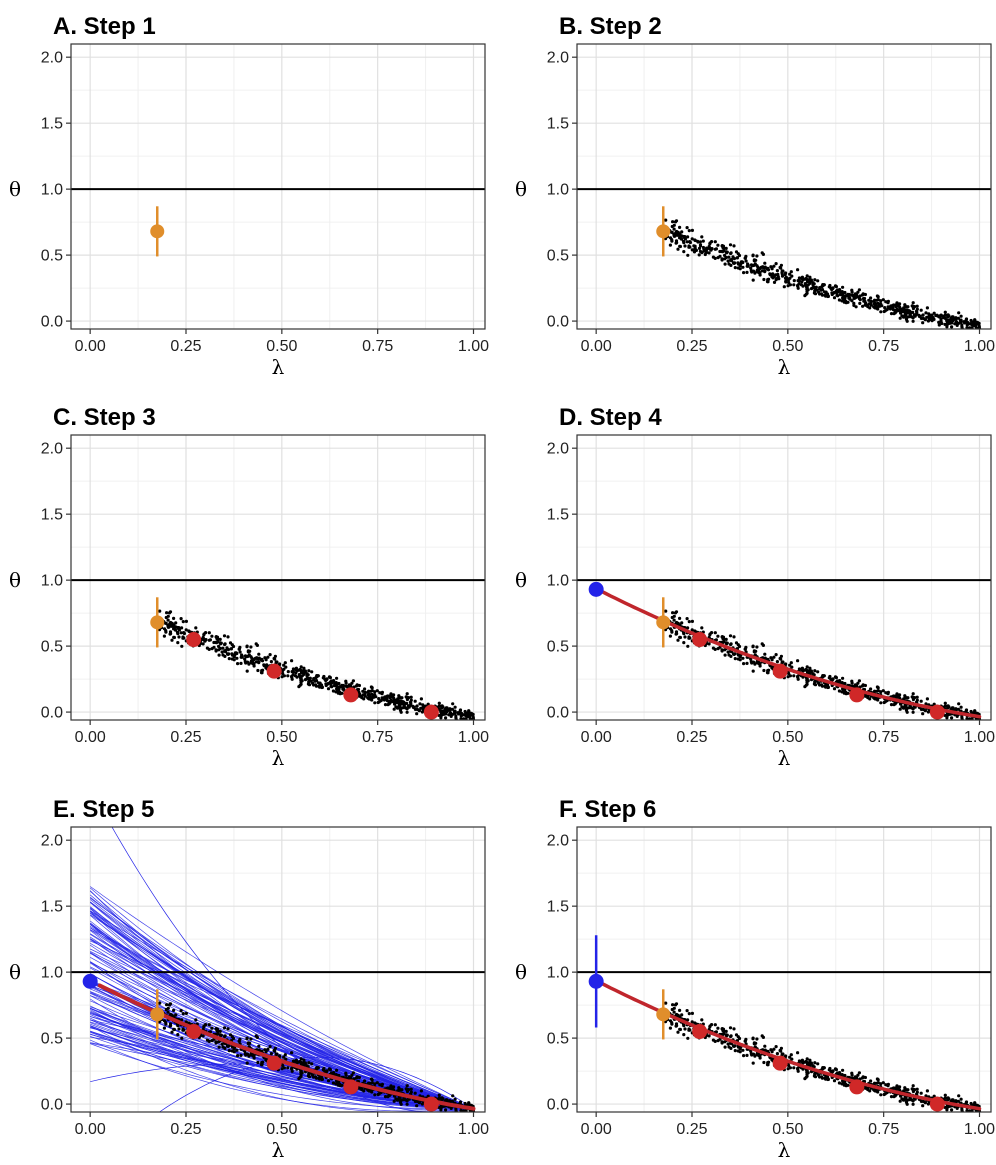  What do you see at coordinates (596, 589) in the screenshot?
I see `extrapolated-estimate-point` at bounding box center [596, 589].